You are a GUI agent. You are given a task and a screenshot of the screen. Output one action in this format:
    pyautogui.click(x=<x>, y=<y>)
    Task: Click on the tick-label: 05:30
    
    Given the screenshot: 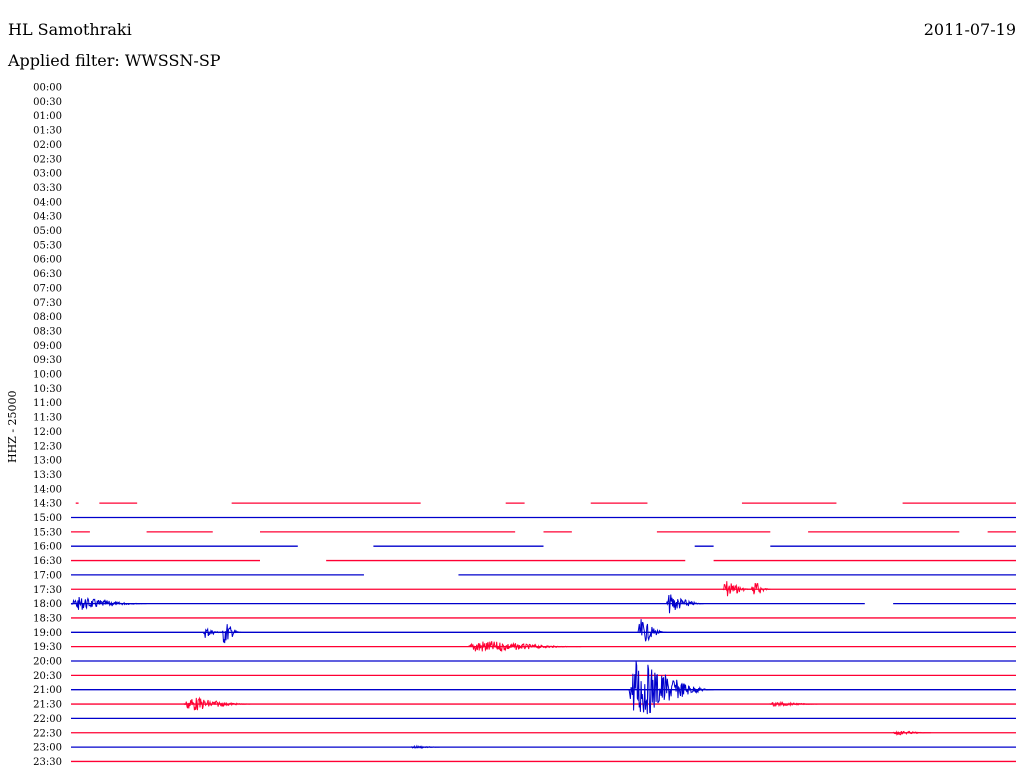 What is the action you would take?
    pyautogui.click(x=47, y=245)
    